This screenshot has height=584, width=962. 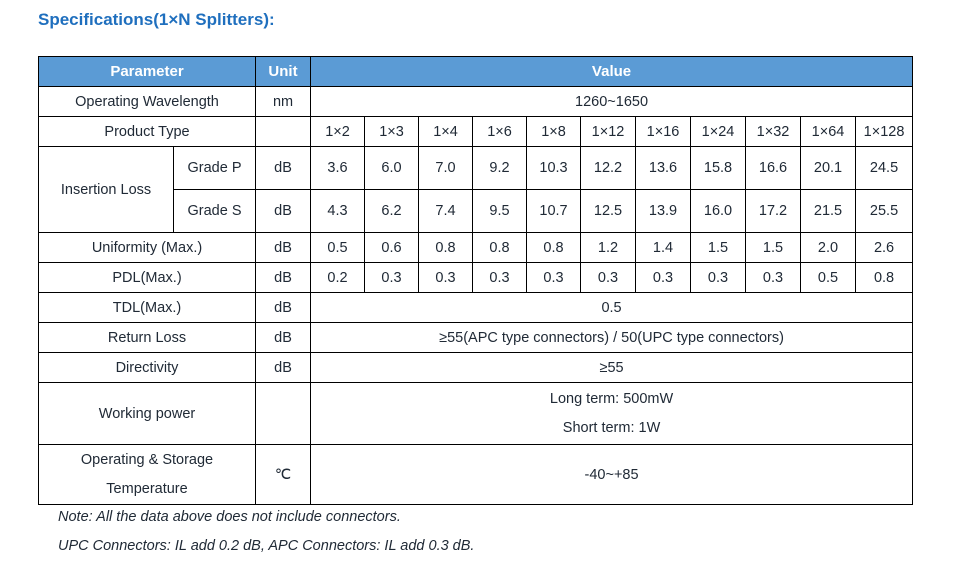 What do you see at coordinates (338, 168) in the screenshot?
I see `value-cell: 3.6` at bounding box center [338, 168].